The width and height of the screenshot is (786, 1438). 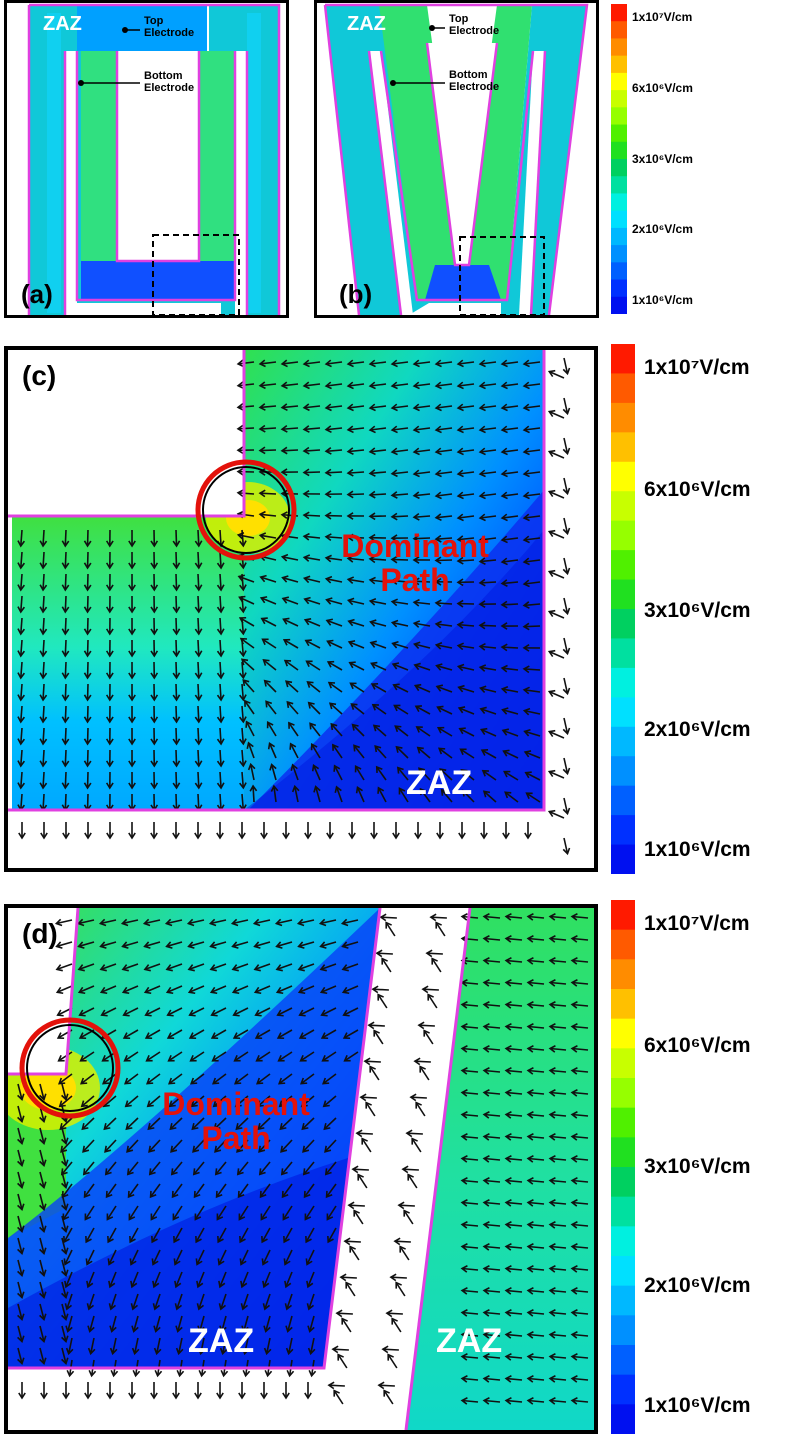 What do you see at coordinates (169, 82) in the screenshot?
I see `panel-a-bottom-electrode-label: Bottom Electrode` at bounding box center [169, 82].